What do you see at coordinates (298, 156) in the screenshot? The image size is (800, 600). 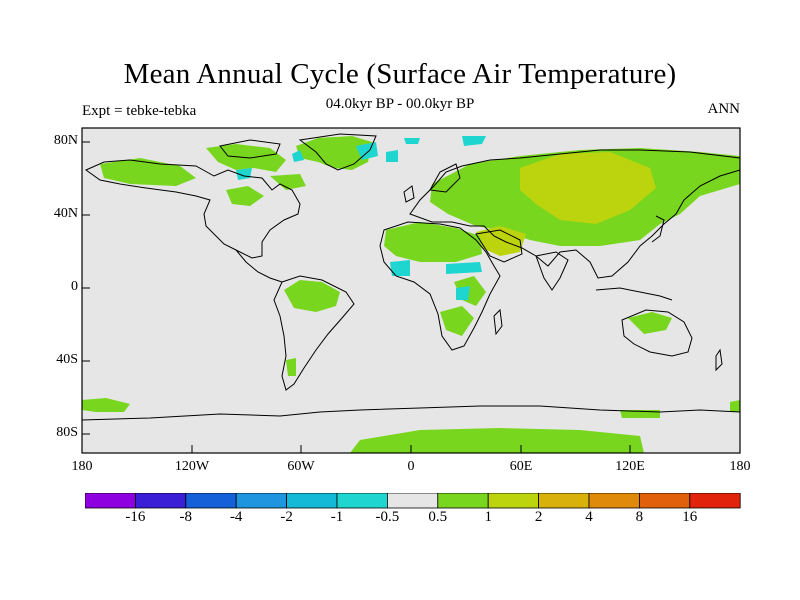 I see `anomaly-patch-cool-scandinavia` at bounding box center [298, 156].